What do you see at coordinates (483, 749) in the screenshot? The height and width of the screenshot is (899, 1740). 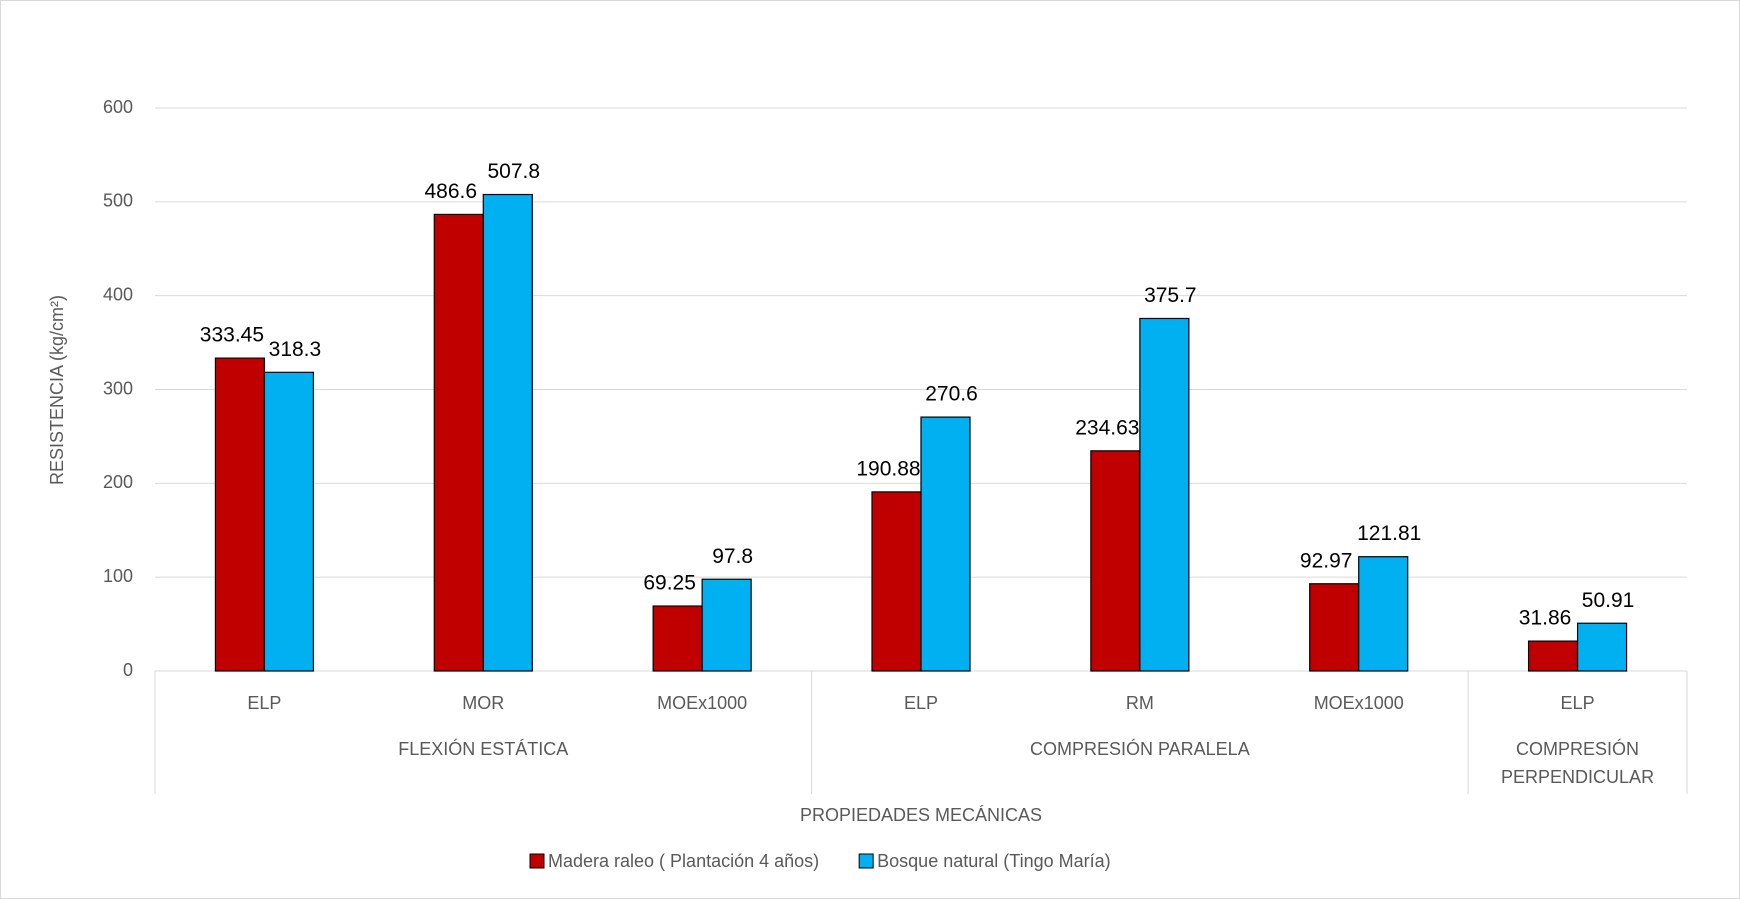 I see `group-label: FLEXIÓN ESTÁTICA` at bounding box center [483, 749].